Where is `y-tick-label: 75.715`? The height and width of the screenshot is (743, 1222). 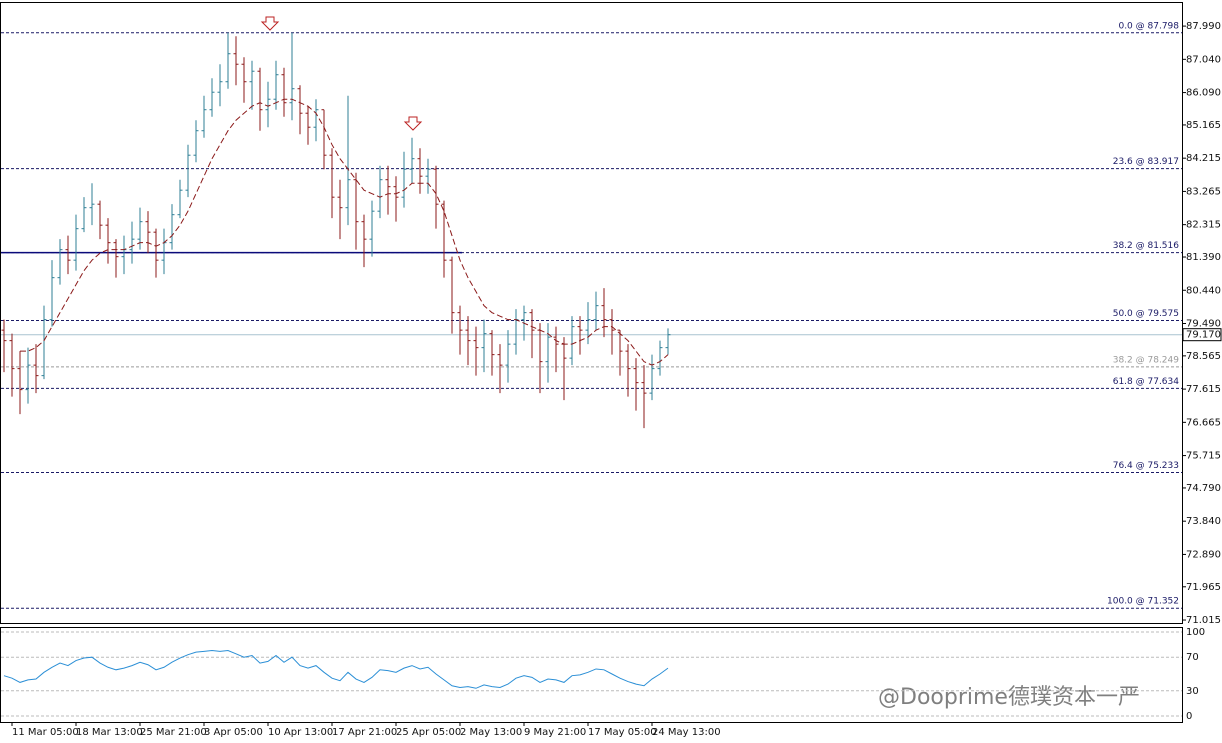
y-tick-label: 75.715 is located at coordinates (1203, 456).